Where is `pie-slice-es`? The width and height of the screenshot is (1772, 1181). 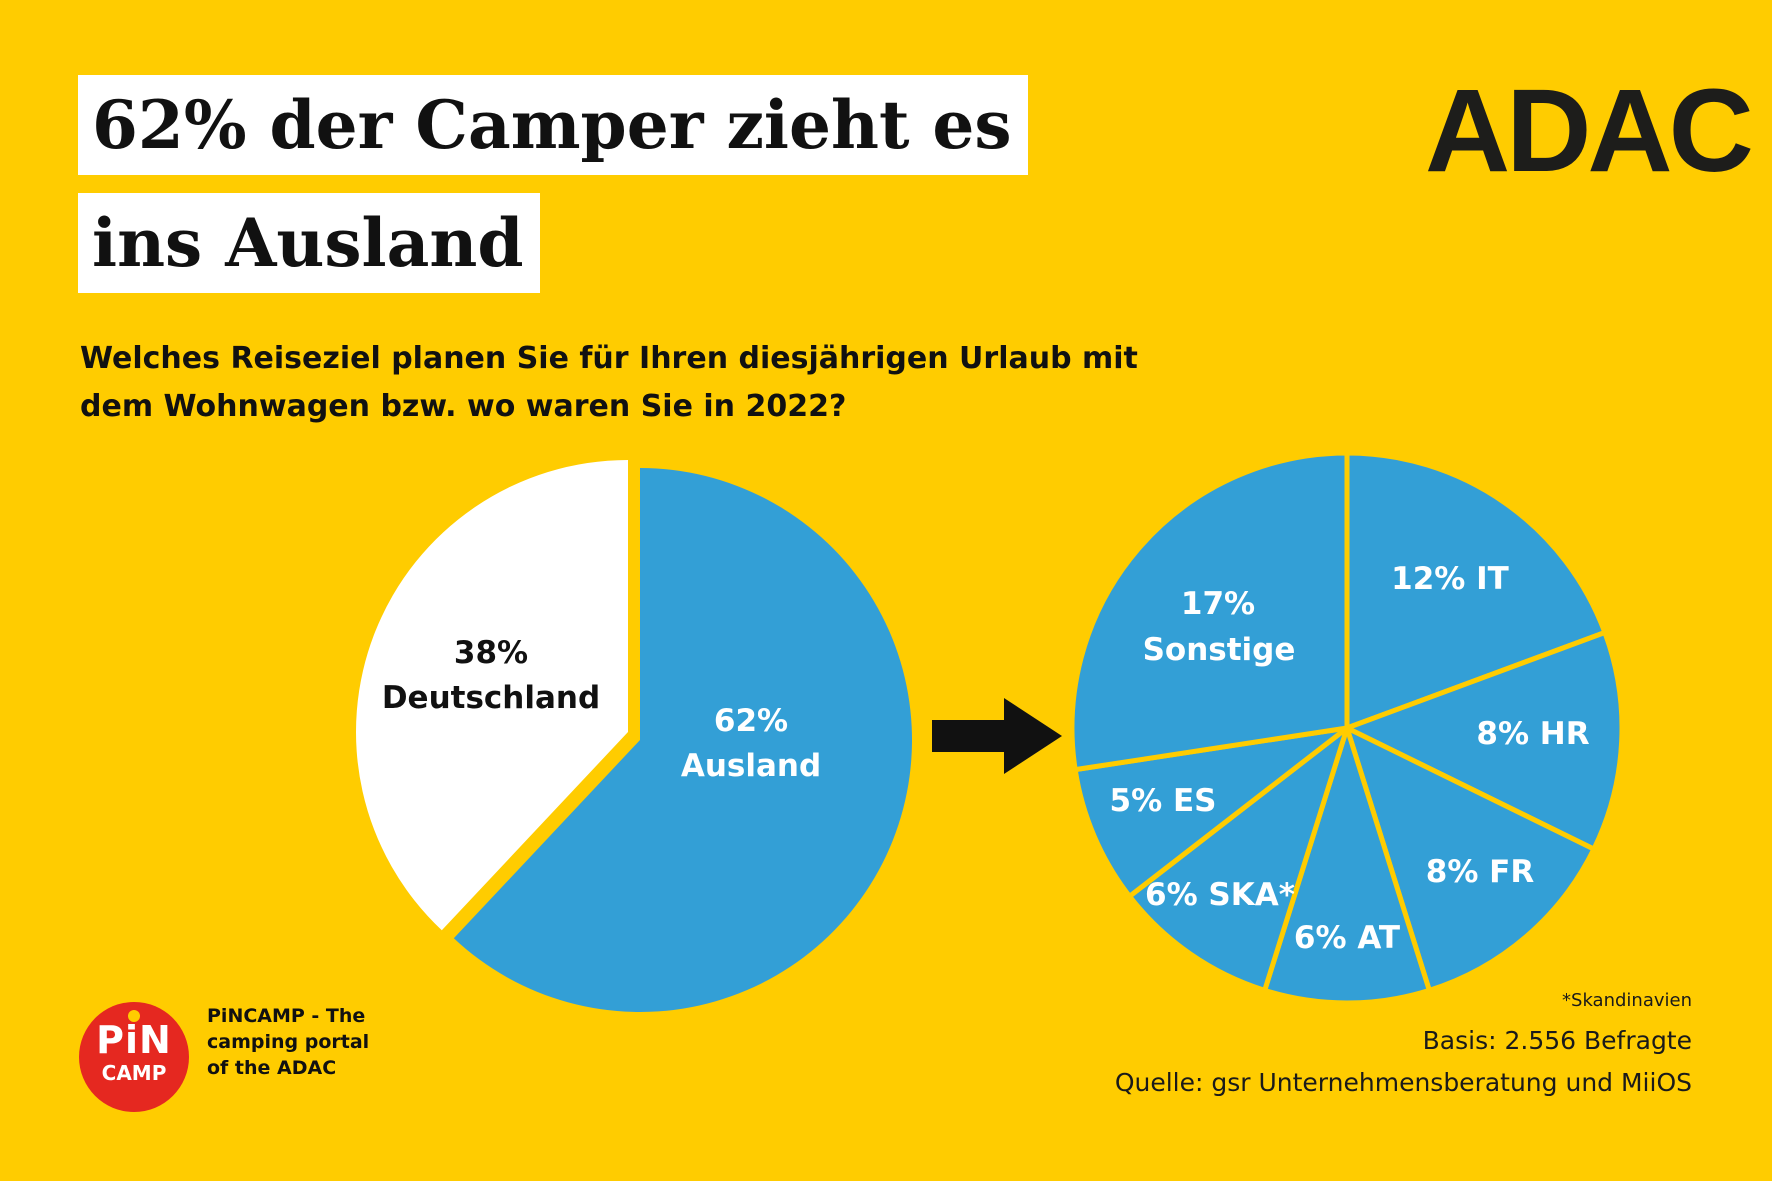
pie-slice-es is located at coordinates (1211, 812).